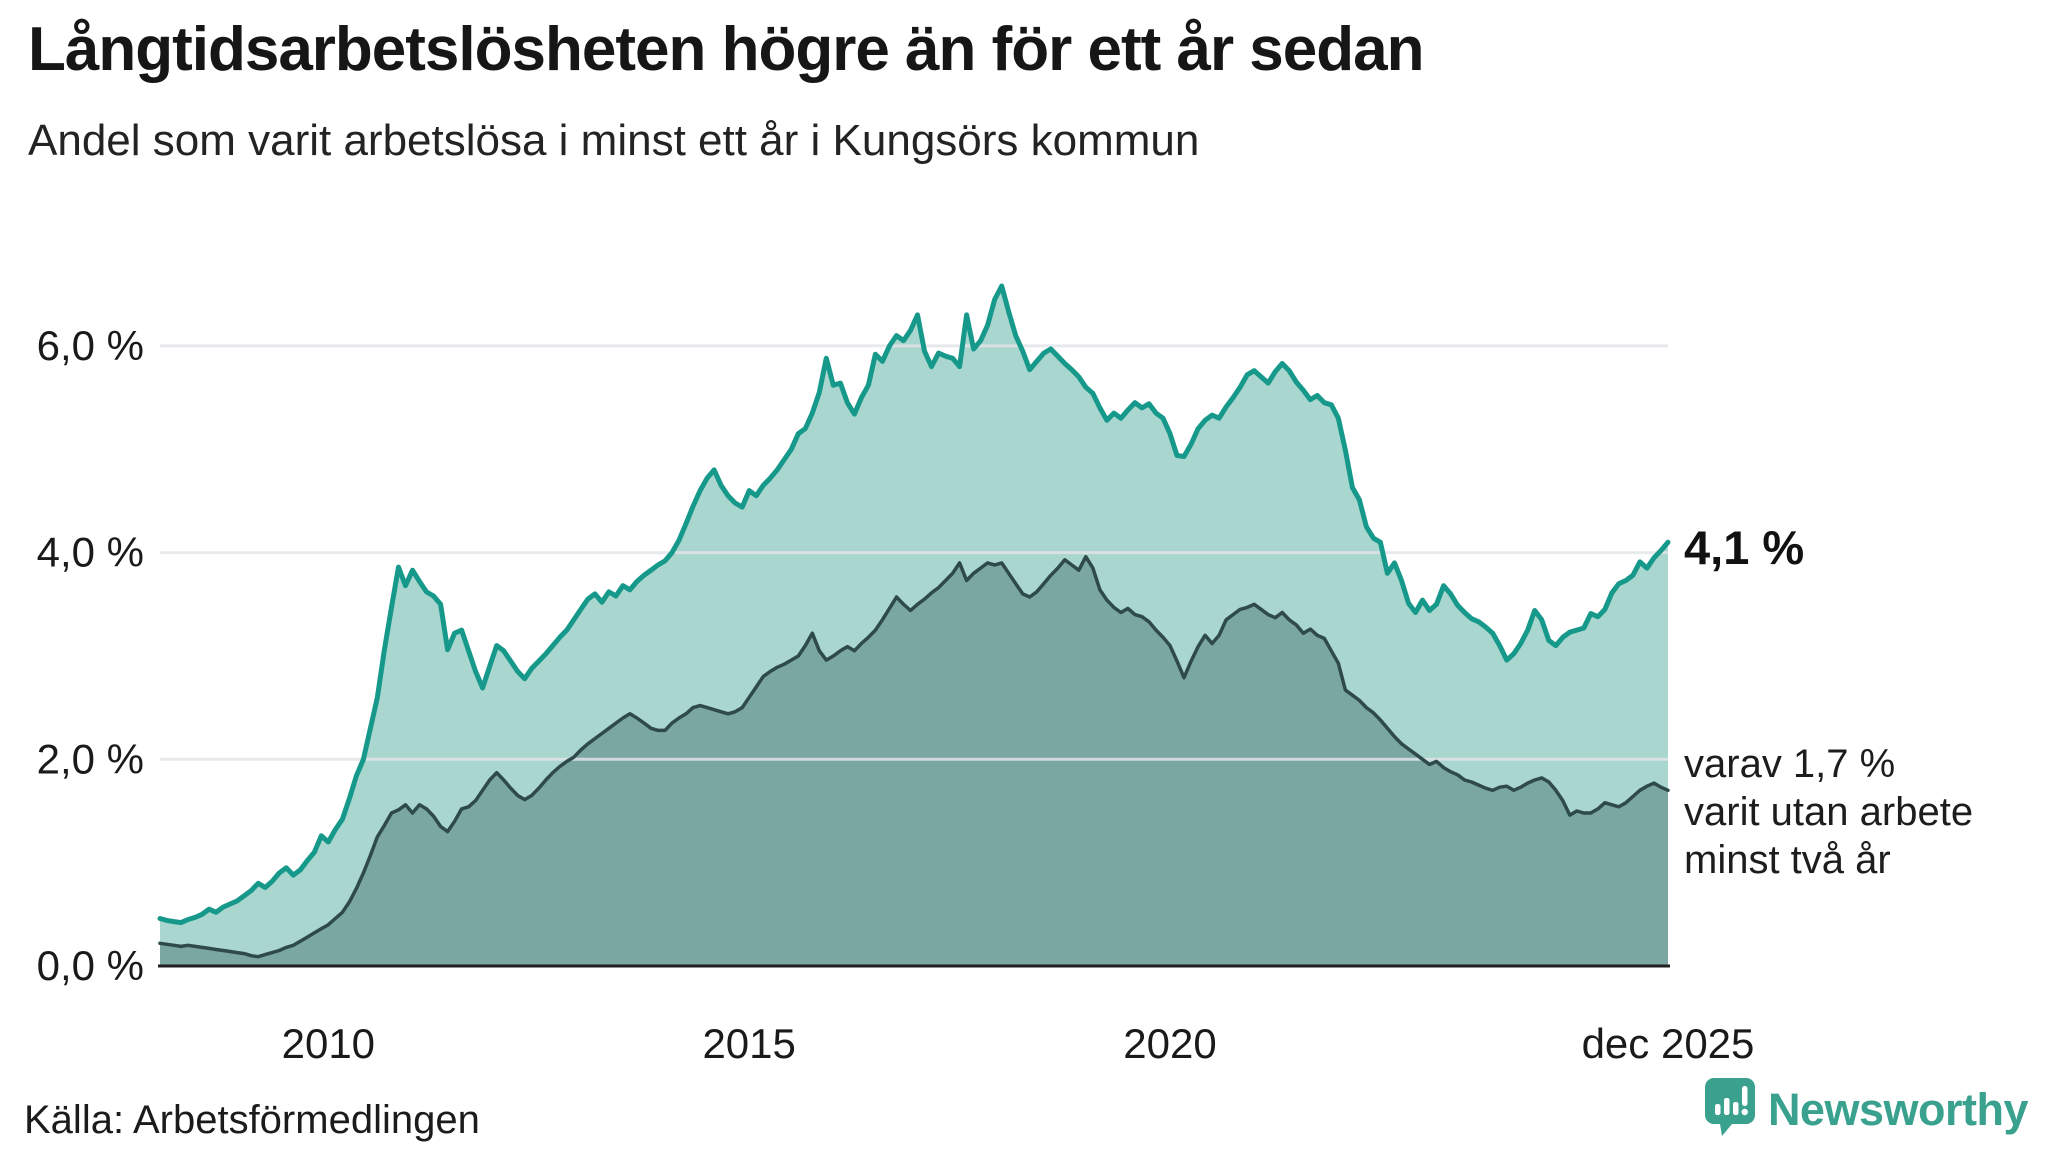  I want to click on y-tick-label-0: 0,0 %, so click(90, 965).